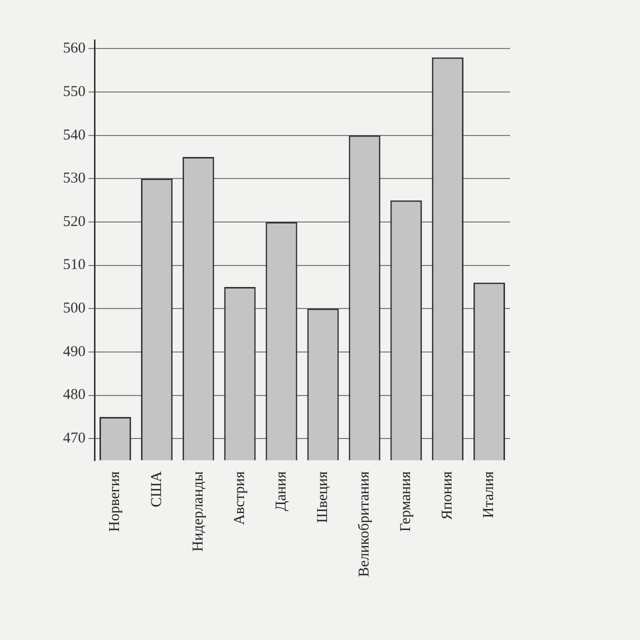 This screenshot has width=640, height=640. I want to click on x-tick-label: Нидерланды, so click(198, 511).